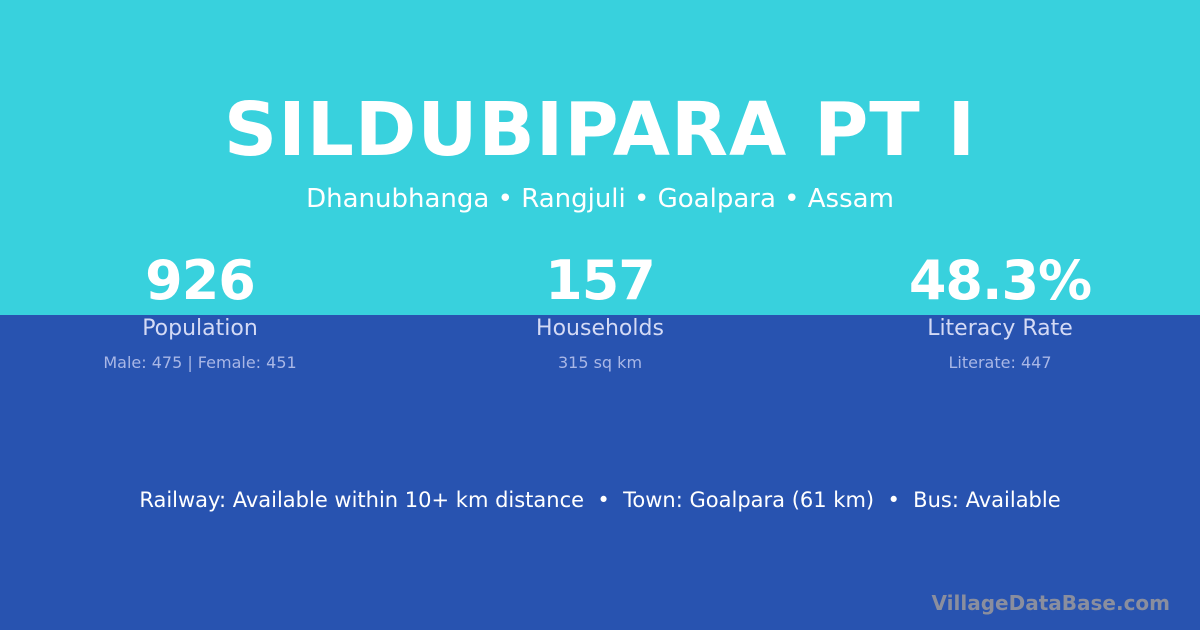  I want to click on stat-households: 157 Households 315 sq km, so click(600, 311).